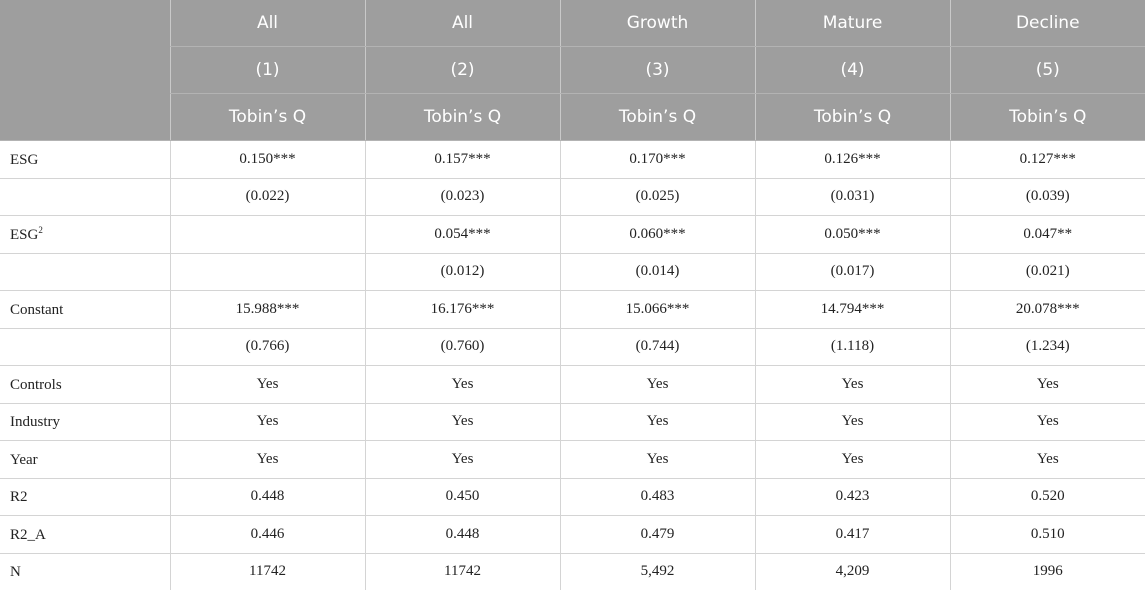 This screenshot has height=590, width=1145. What do you see at coordinates (462, 235) in the screenshot?
I see `table-cell: 0.054***` at bounding box center [462, 235].